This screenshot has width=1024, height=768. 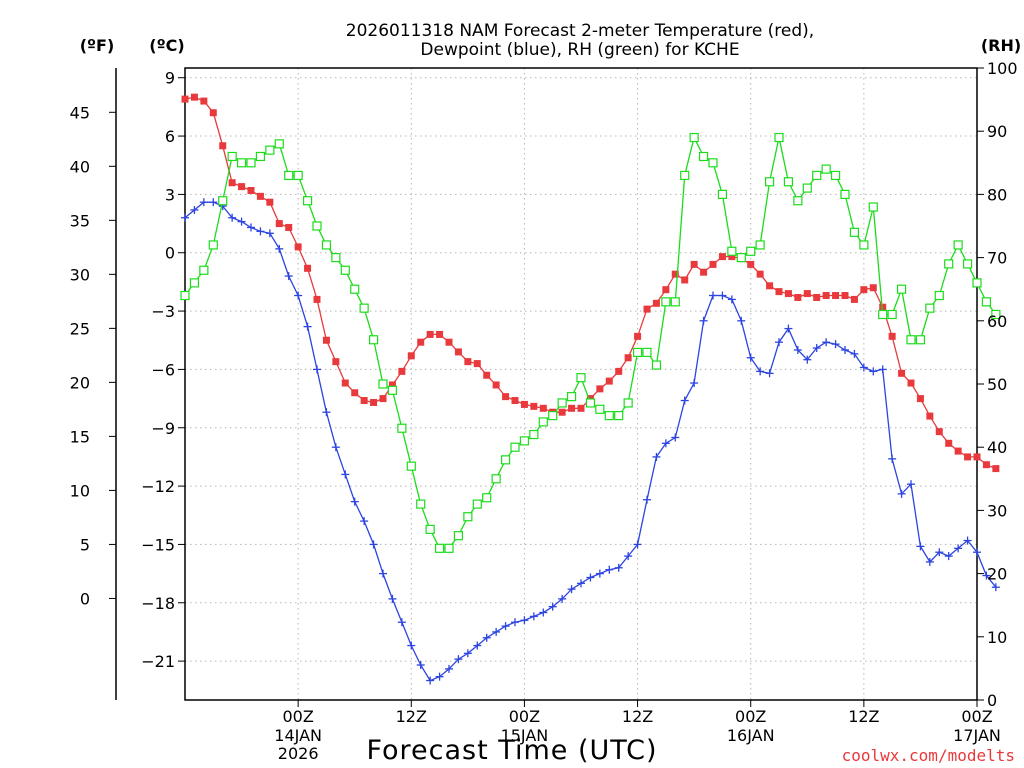 What do you see at coordinates (170, 136) in the screenshot?
I see `celsius-tick-label: 6` at bounding box center [170, 136].